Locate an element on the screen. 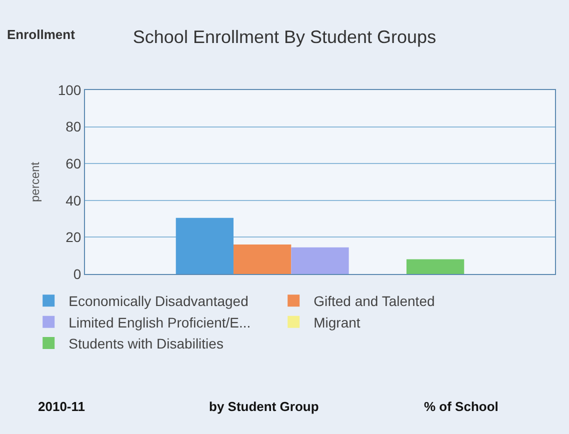 This screenshot has height=434, width=569. y-axis-title: percent is located at coordinates (35, 181).